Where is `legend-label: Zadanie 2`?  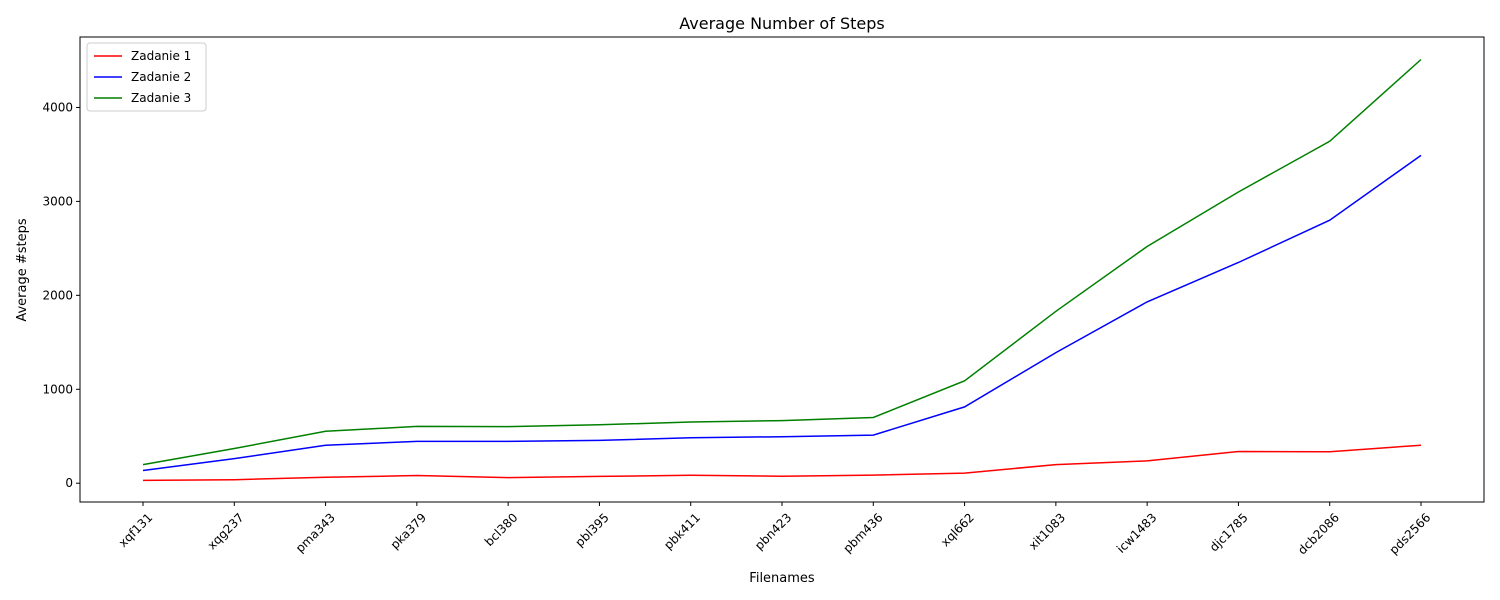 legend-label: Zadanie 2 is located at coordinates (161, 77).